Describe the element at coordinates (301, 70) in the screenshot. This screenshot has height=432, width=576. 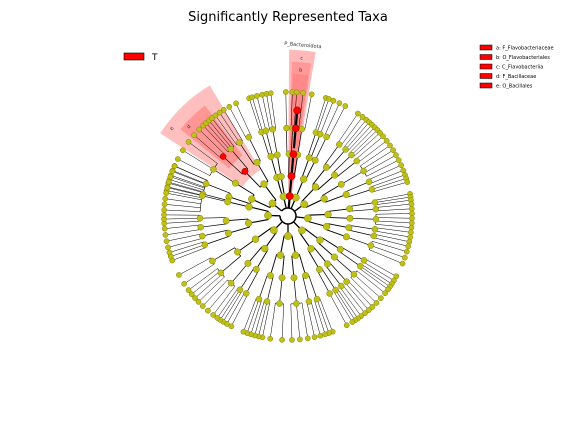
I see `clade-label-b: b` at that location.